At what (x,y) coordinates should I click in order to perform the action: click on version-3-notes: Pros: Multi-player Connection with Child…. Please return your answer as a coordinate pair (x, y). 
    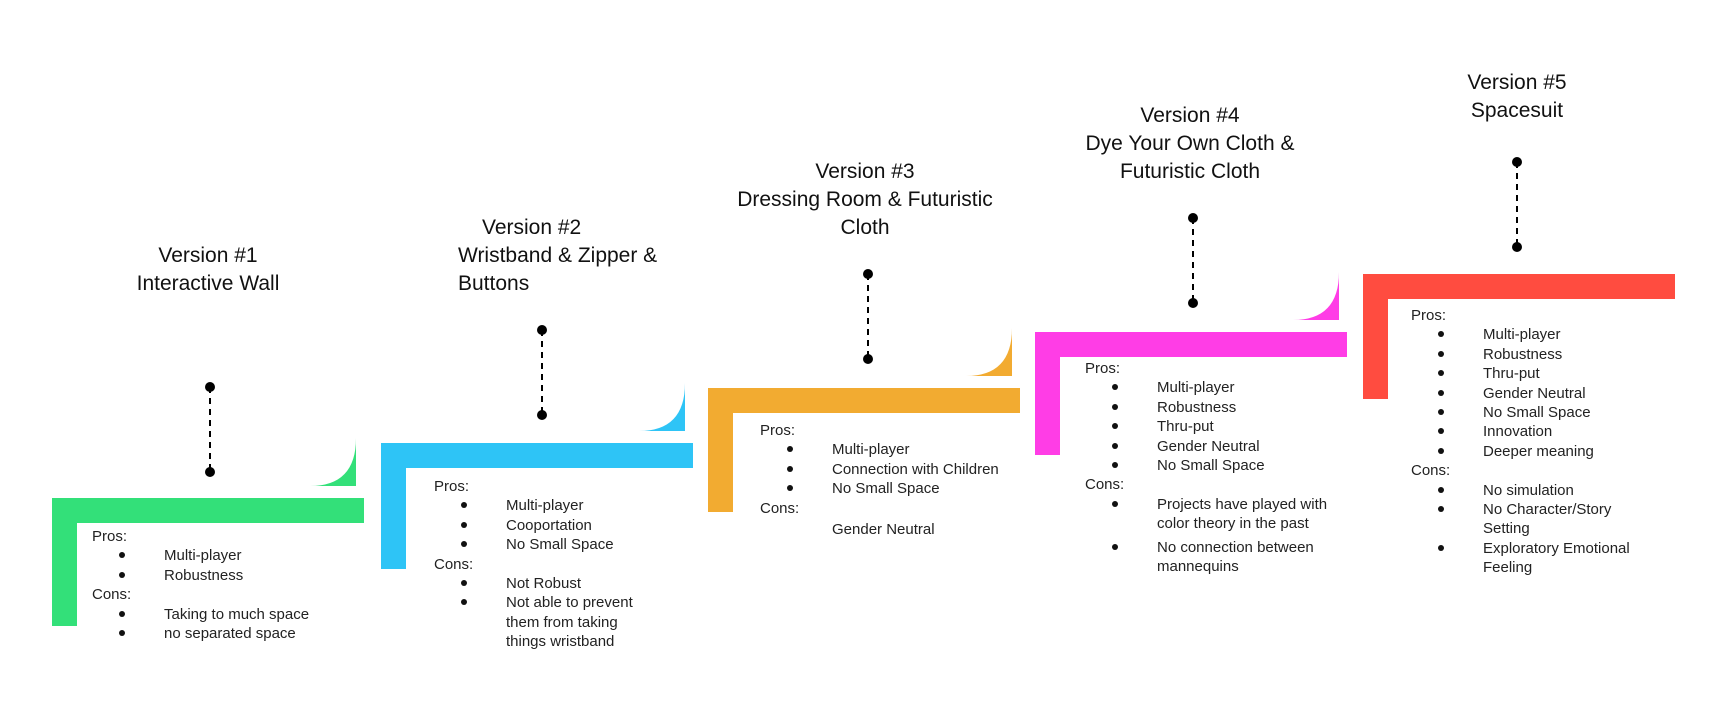
    Looking at the image, I should click on (895, 480).